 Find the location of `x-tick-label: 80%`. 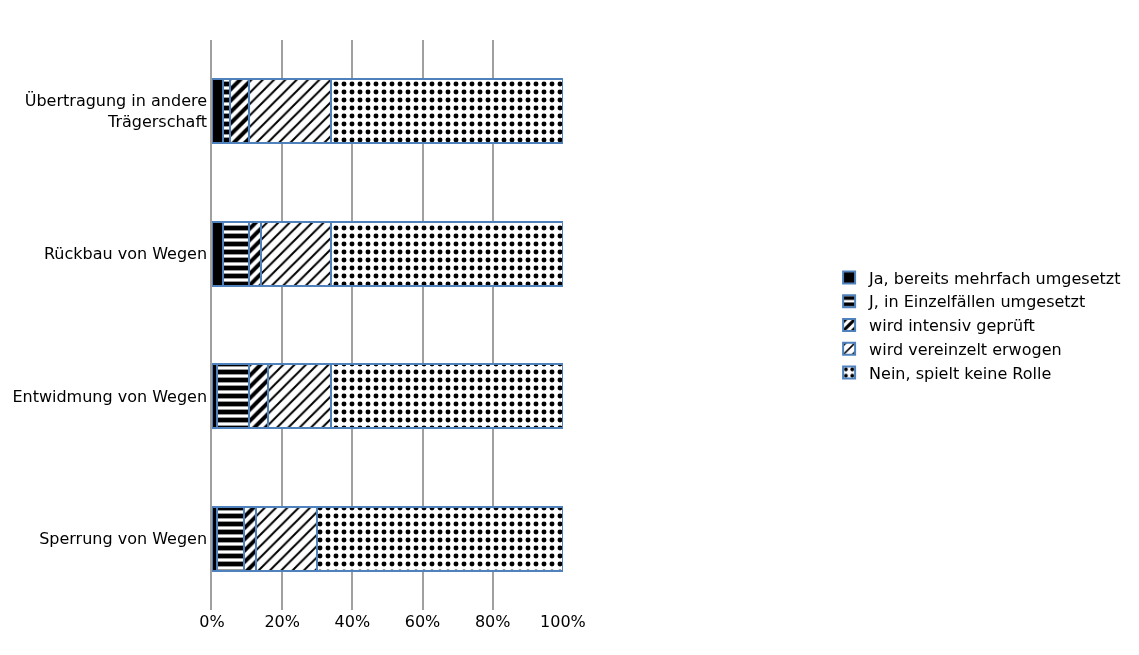

x-tick-label: 80% is located at coordinates (492, 621).